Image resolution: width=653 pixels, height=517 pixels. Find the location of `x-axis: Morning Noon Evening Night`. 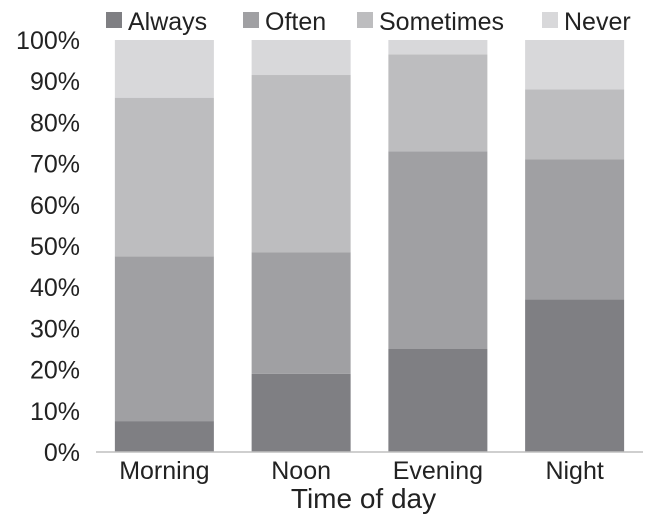

x-axis: Morning Noon Evening Night is located at coordinates (361, 471).